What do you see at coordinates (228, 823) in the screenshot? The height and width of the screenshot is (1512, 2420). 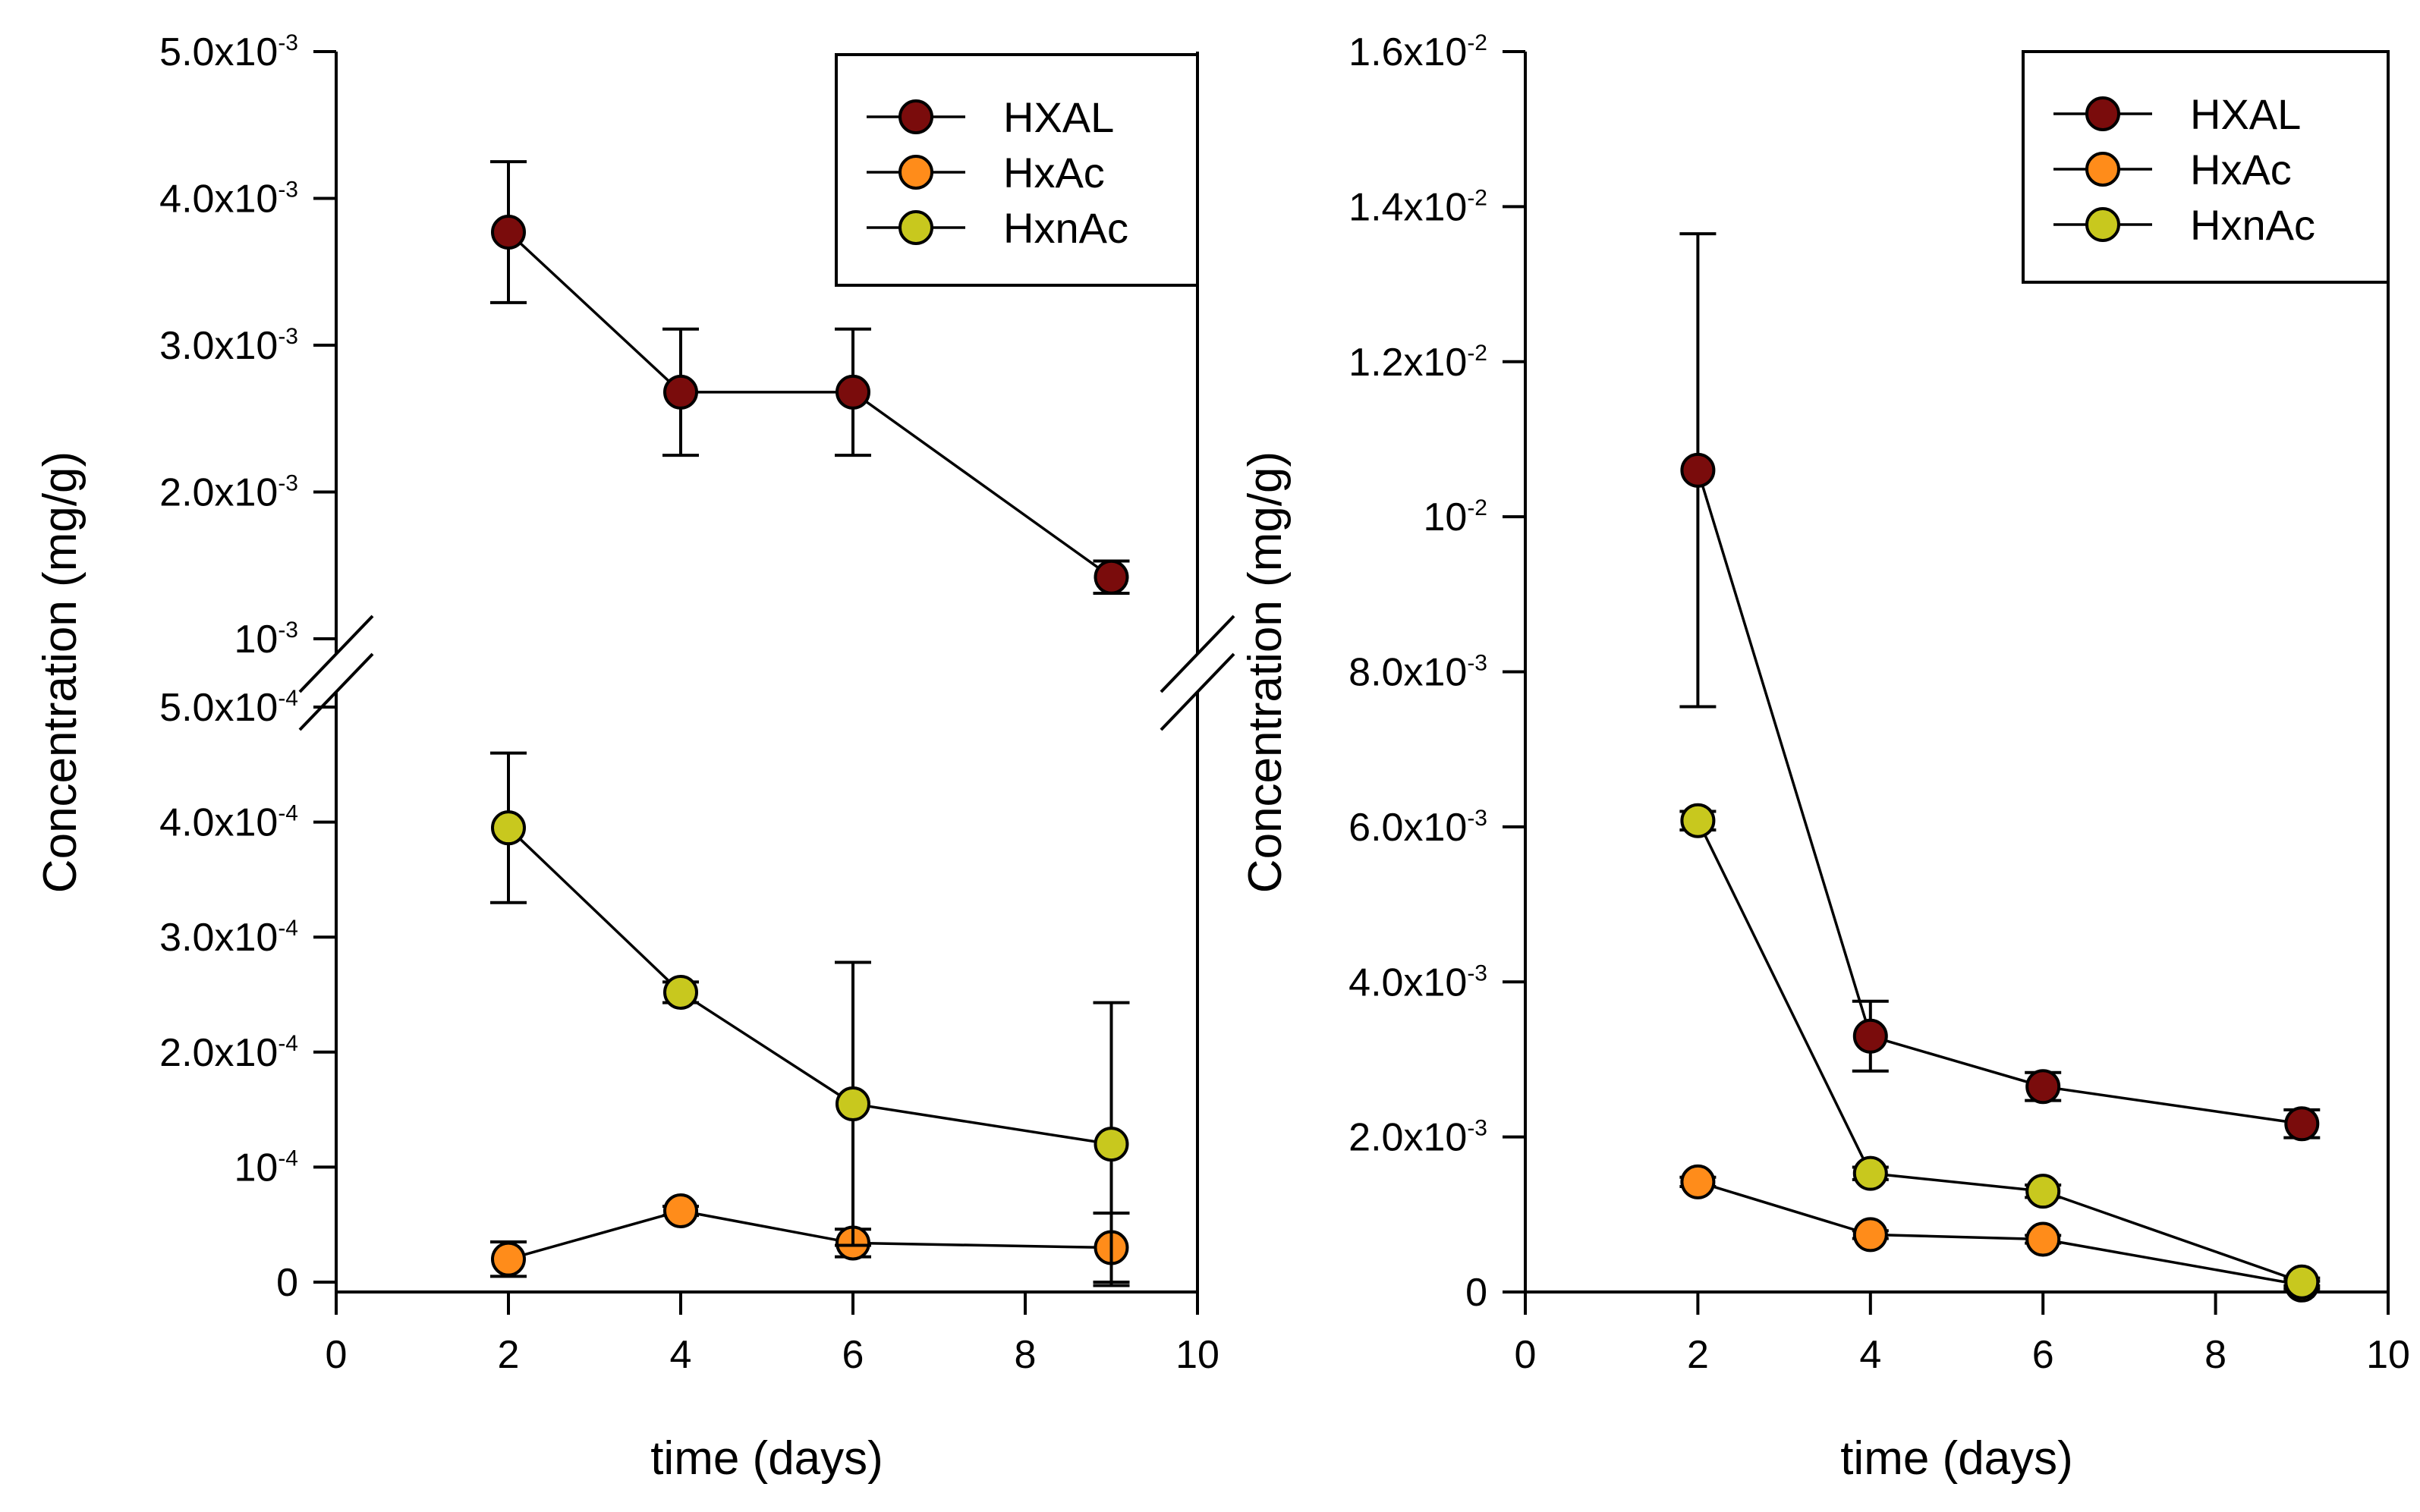 I see `y-tick-label: 4.0x10-4` at bounding box center [228, 823].